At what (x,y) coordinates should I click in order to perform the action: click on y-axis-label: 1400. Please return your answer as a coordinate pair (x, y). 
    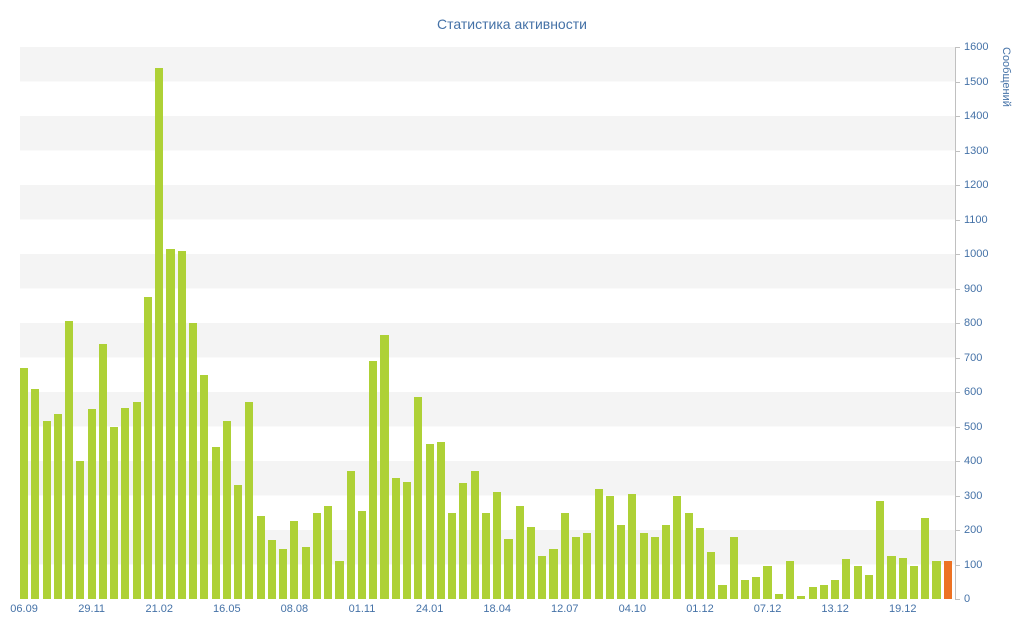
    Looking at the image, I should click on (976, 116).